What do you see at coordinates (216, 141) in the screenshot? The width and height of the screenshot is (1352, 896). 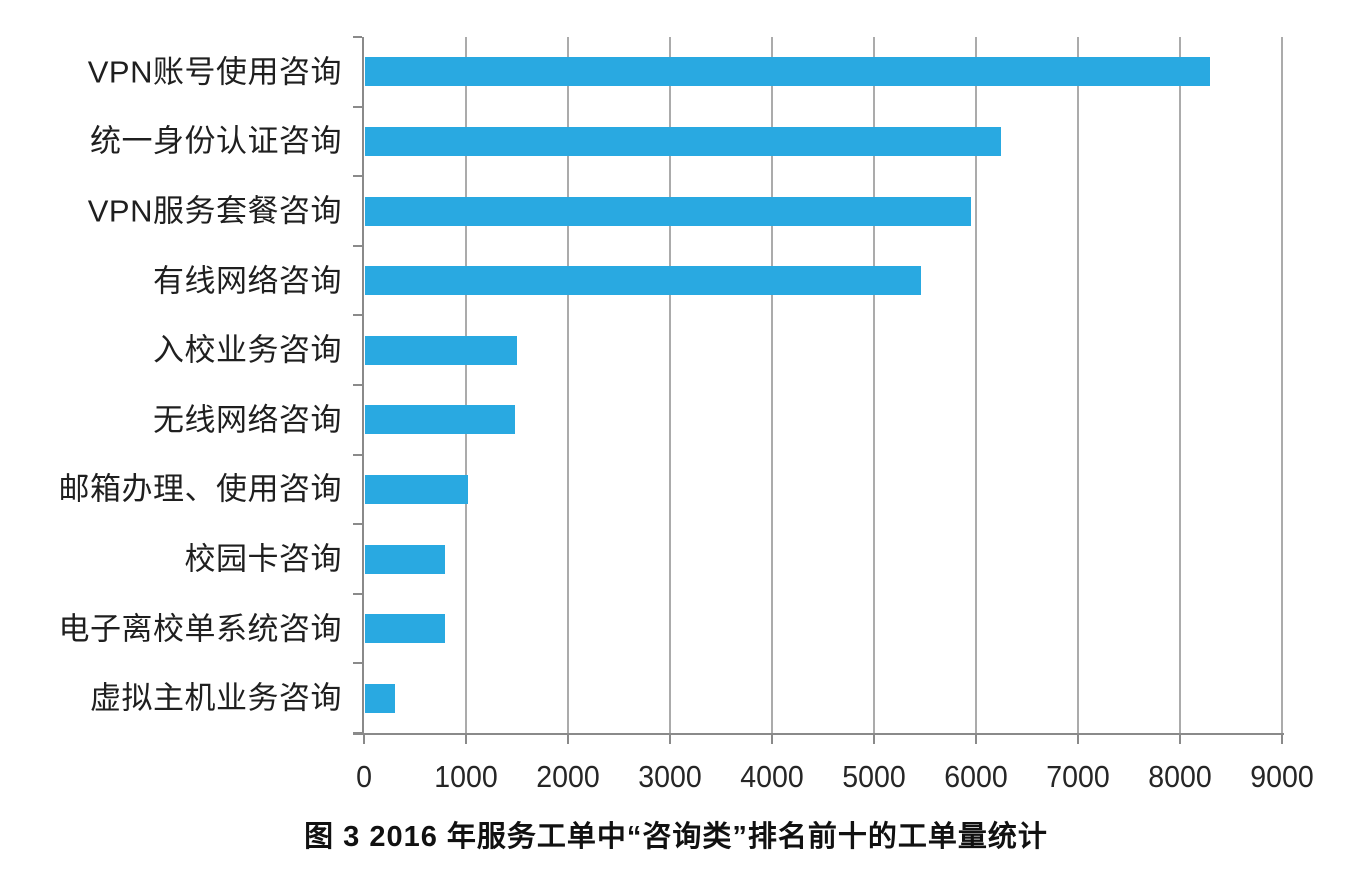 I see `category-label: 统一身份认证咨询` at bounding box center [216, 141].